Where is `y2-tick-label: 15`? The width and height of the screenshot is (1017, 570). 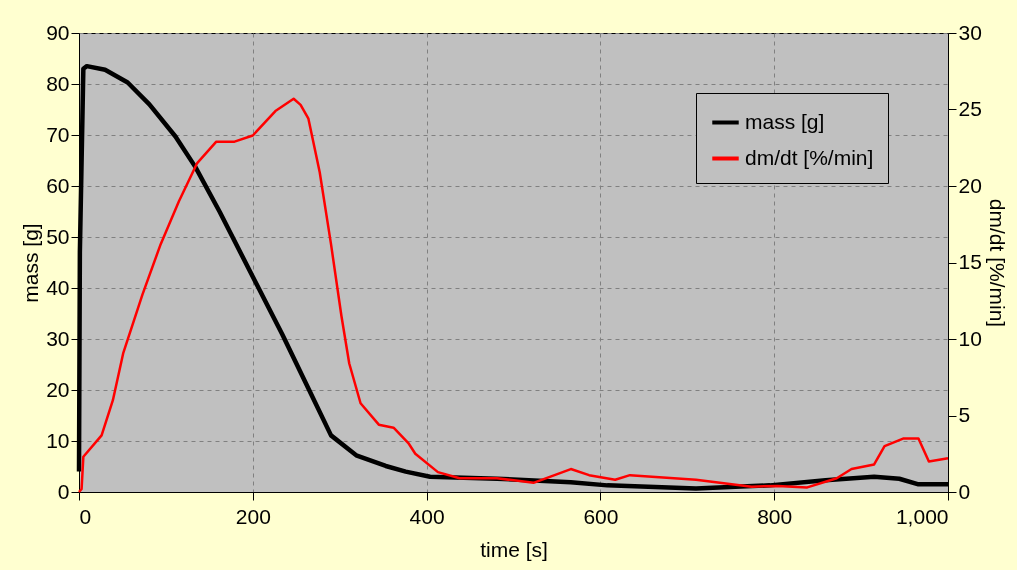
y2-tick-label: 15 is located at coordinates (970, 261).